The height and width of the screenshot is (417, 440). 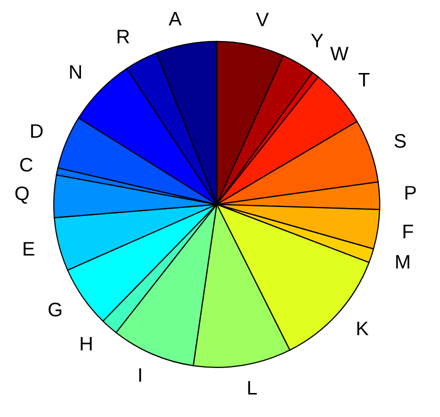 I want to click on slice-label: A, so click(x=175, y=19).